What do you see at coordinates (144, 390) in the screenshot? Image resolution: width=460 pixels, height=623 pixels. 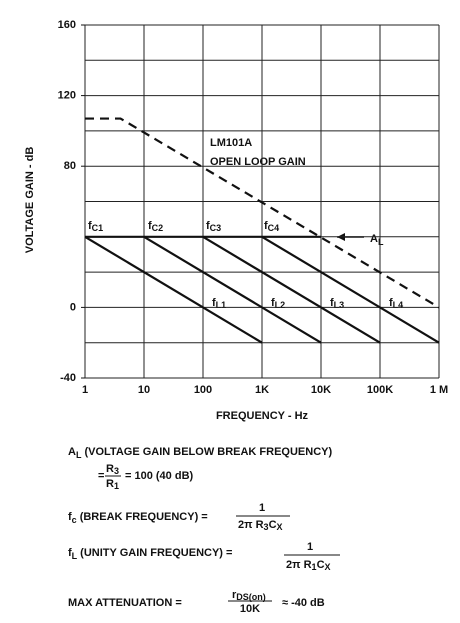 I see `x-tick-label: 10` at bounding box center [144, 390].